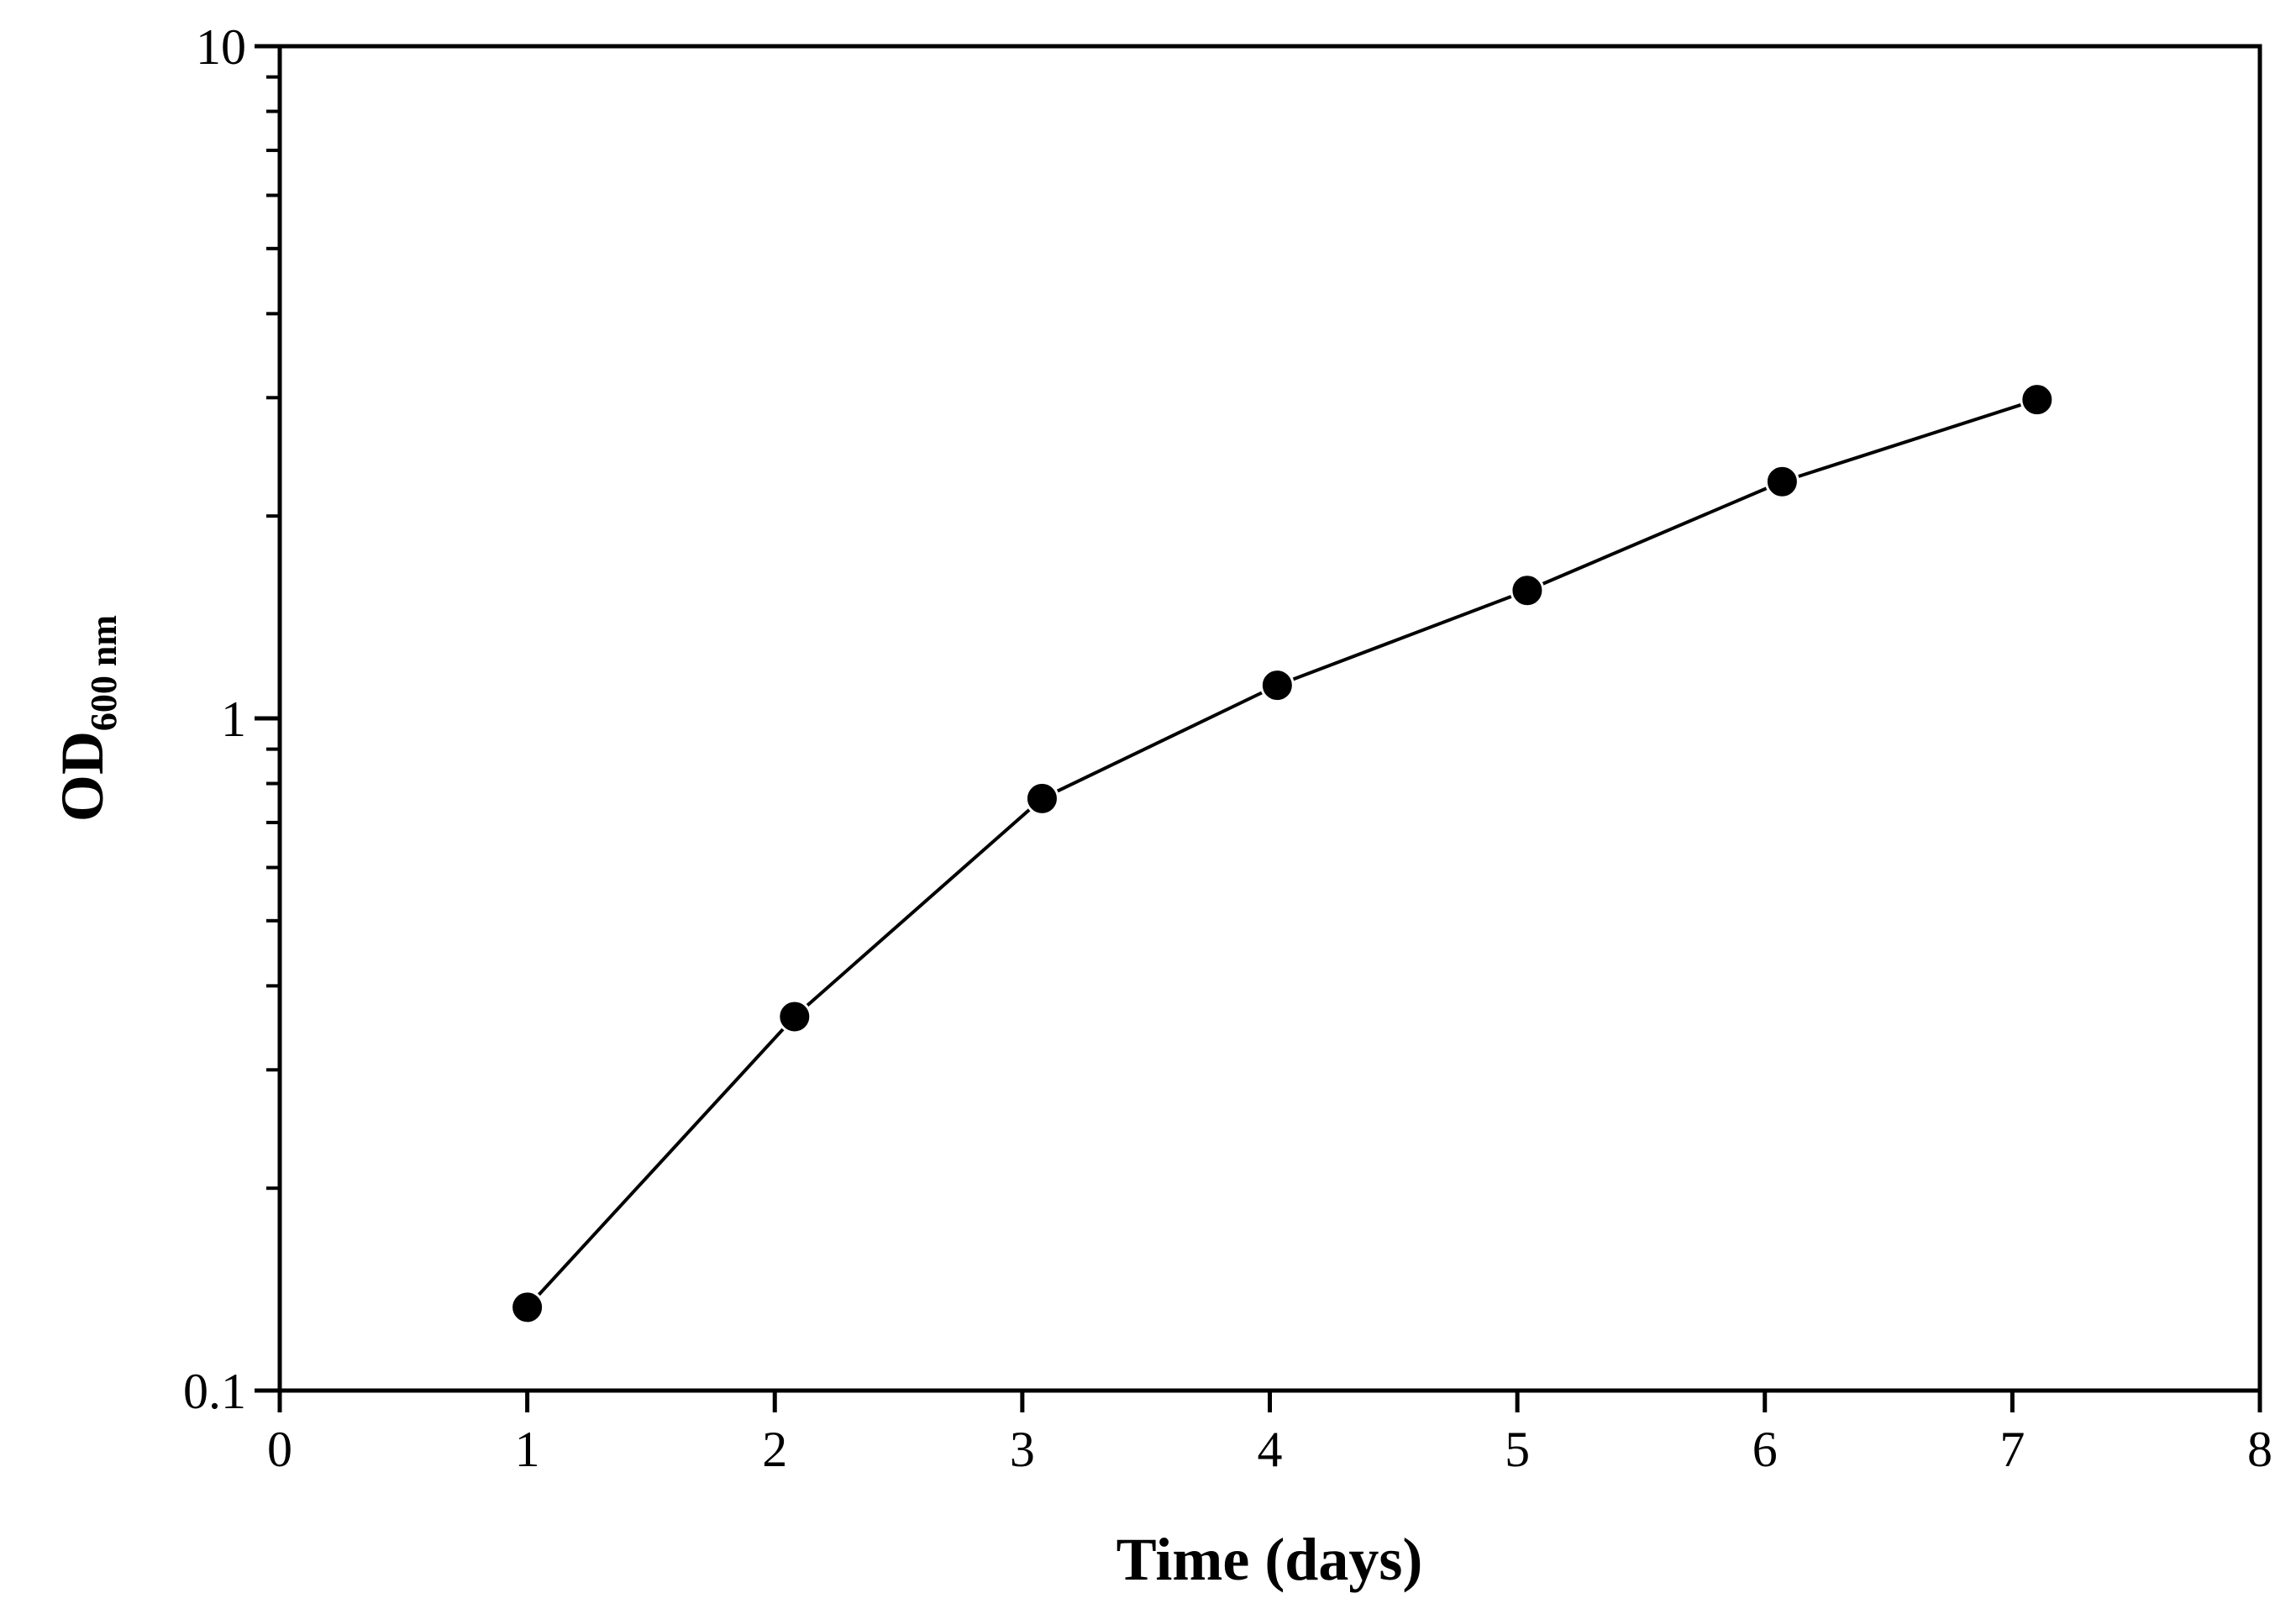 This screenshot has height=1609, width=2296. Describe the element at coordinates (221, 47) in the screenshot. I see `y-tick-label: 10` at that location.